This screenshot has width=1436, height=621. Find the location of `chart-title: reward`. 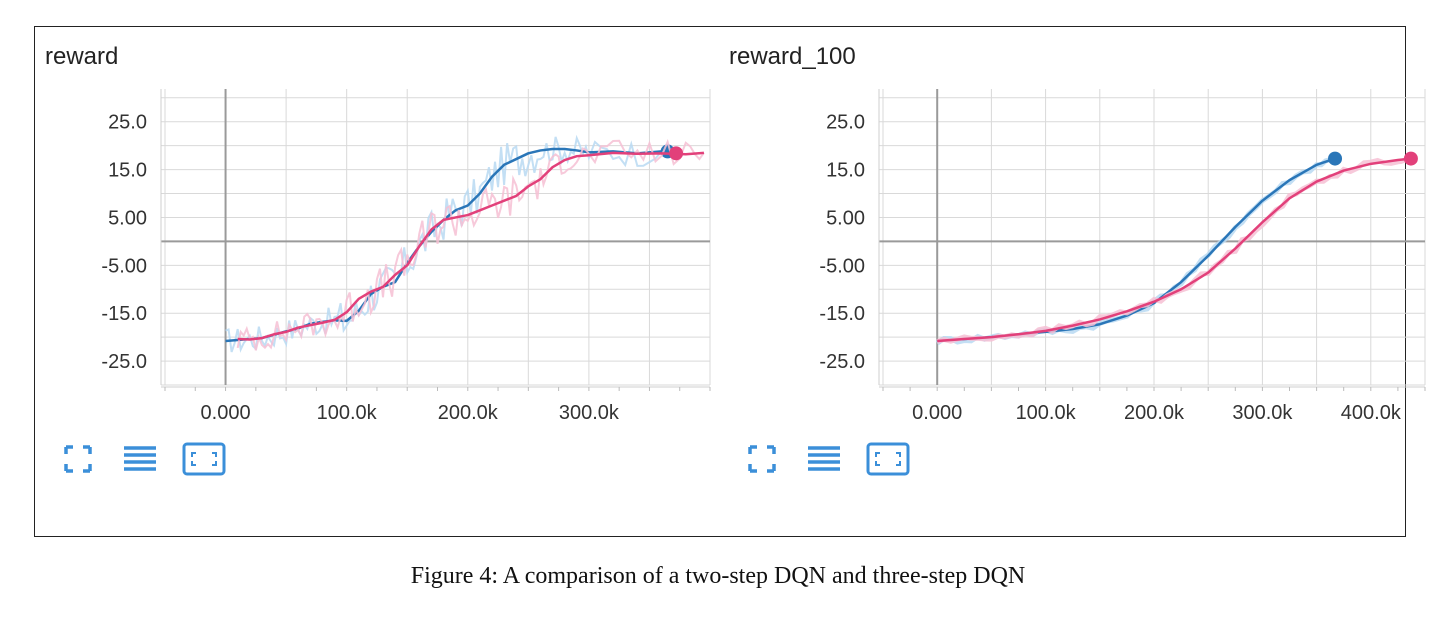

chart-title: reward is located at coordinates (82, 56).